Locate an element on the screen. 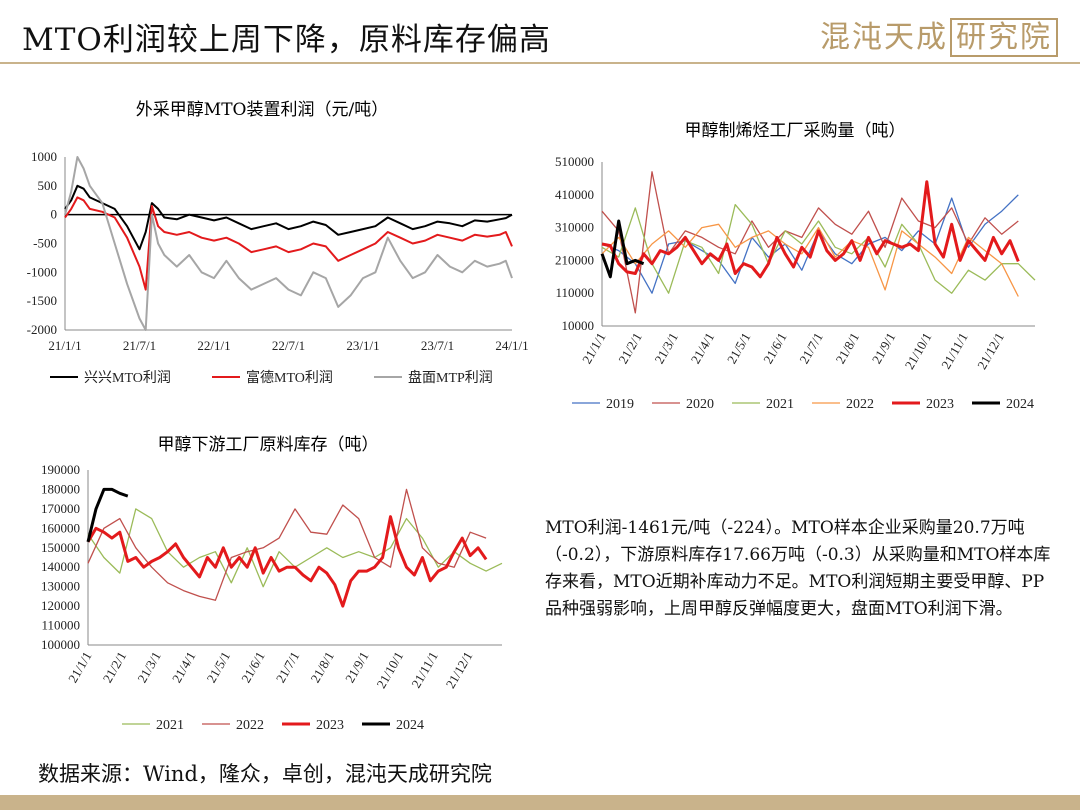 Image resolution: width=1080 pixels, height=810 pixels. series-line-盘面MTP利润 is located at coordinates (288, 243).